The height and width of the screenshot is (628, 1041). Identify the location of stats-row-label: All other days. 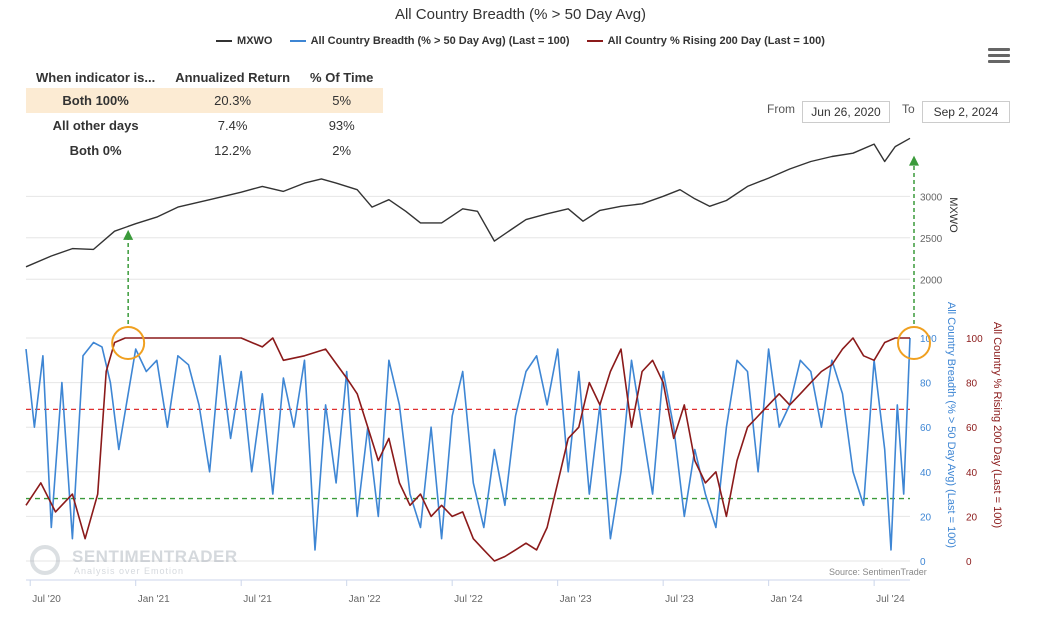
(95, 125).